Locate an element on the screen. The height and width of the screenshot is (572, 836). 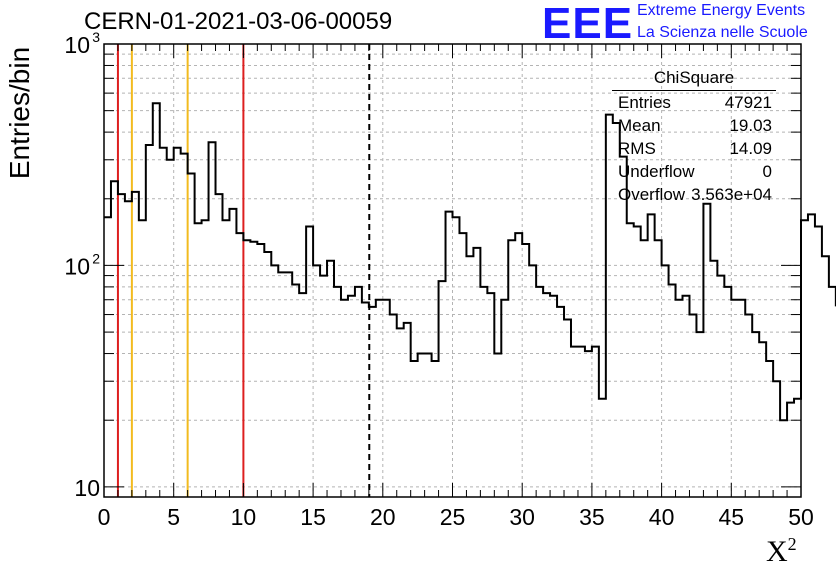
x-axis-label: X2 is located at coordinates (781, 551).